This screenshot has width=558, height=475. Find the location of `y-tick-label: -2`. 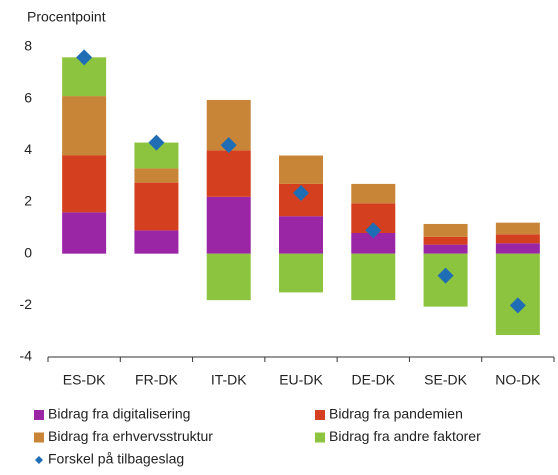

y-tick-label: -2 is located at coordinates (26, 304).